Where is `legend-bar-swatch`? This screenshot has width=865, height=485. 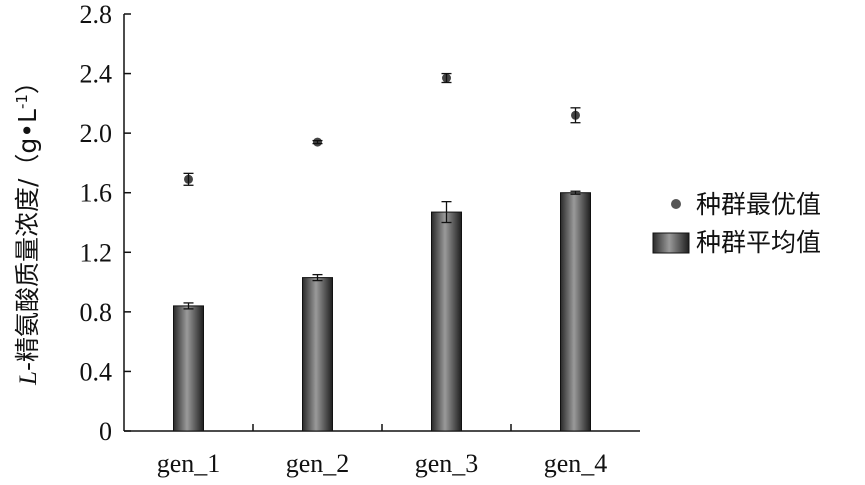
legend-bar-swatch is located at coordinates (671, 243).